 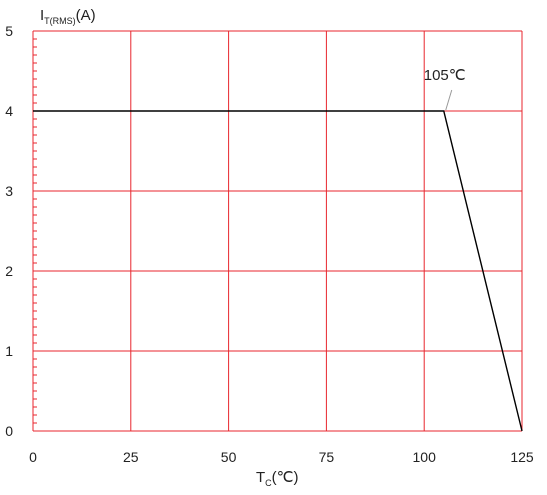 What do you see at coordinates (9, 191) in the screenshot?
I see `y-tick-label: 3` at bounding box center [9, 191].